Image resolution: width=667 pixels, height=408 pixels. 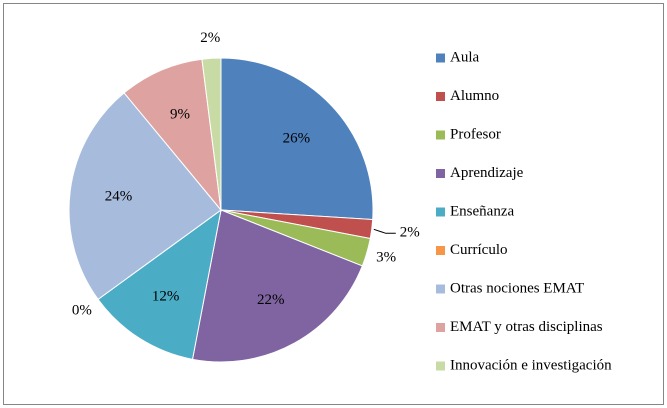 I want to click on data-label: 26%, so click(x=297, y=139).